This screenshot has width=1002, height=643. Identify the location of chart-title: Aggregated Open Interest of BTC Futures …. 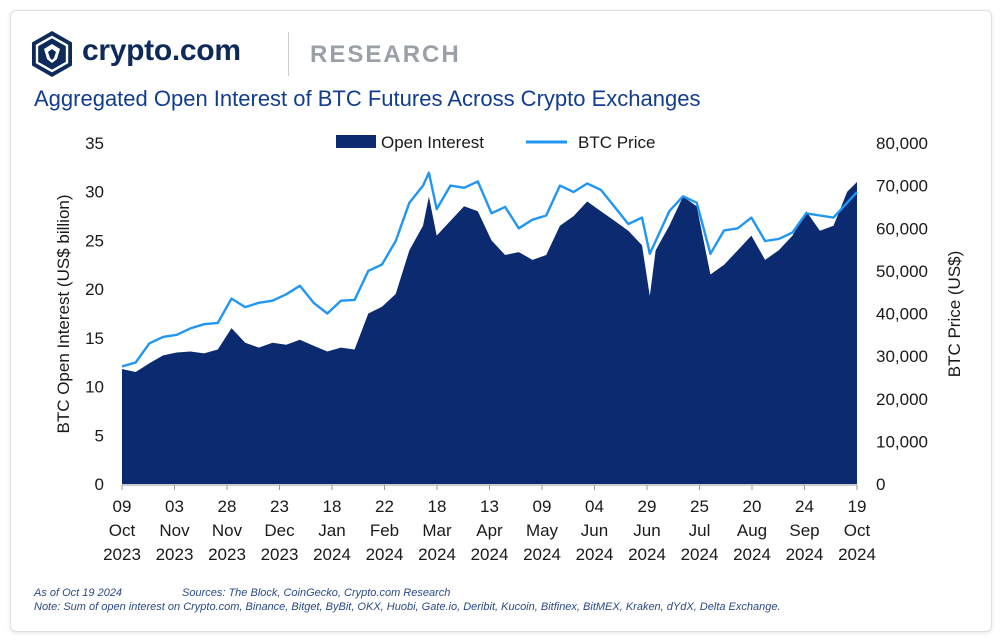
(367, 98).